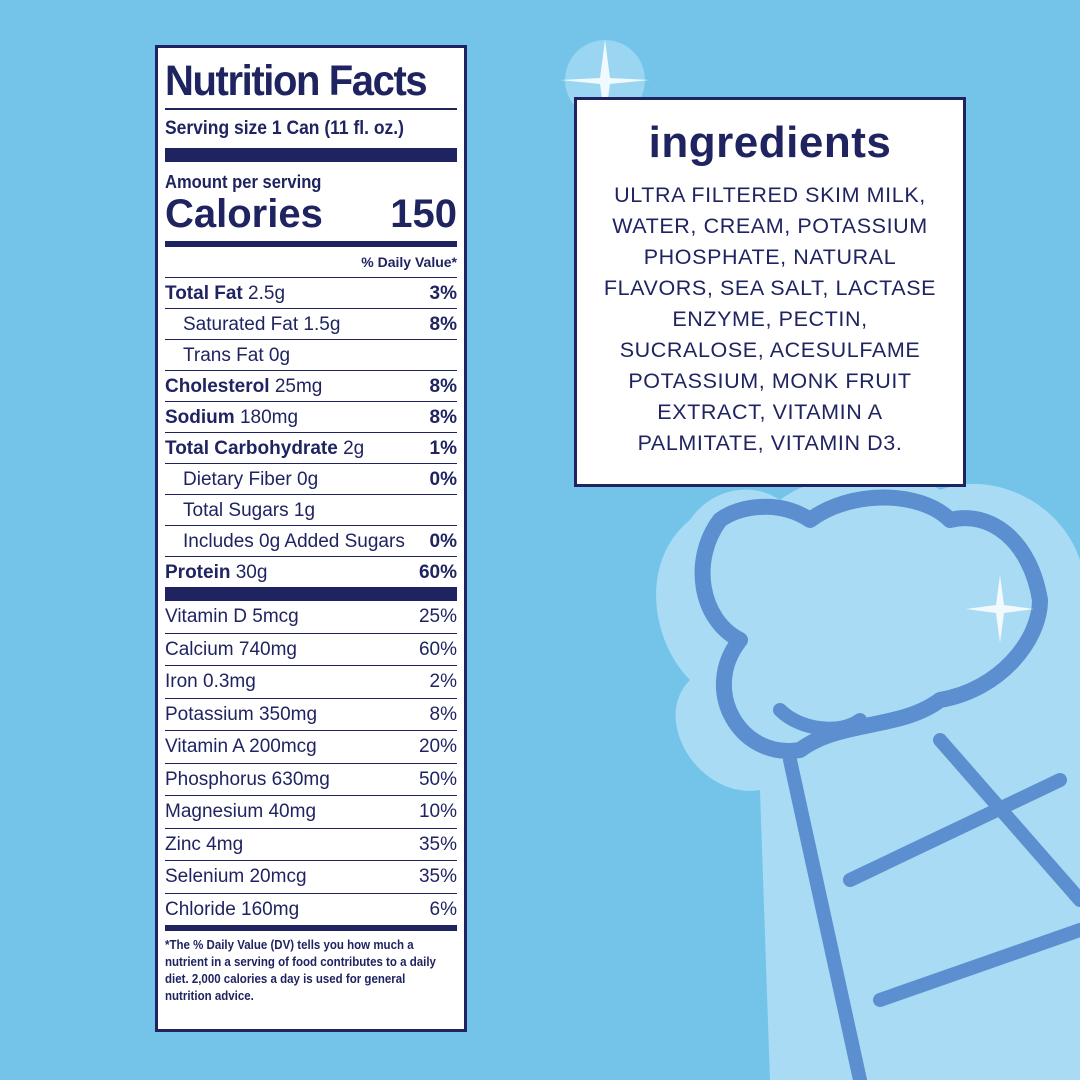 This screenshot has height=1080, width=1080. I want to click on nutrient-amount: 1g, so click(304, 510).